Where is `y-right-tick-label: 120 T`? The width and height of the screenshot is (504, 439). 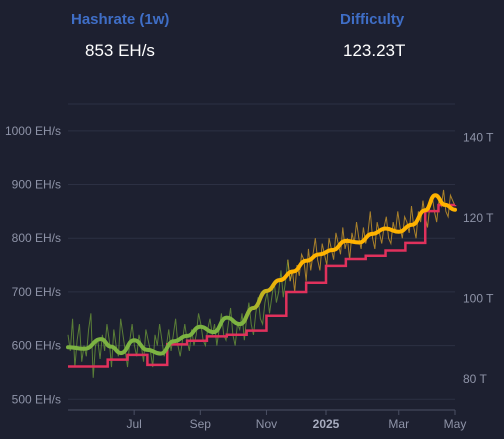
y-right-tick-label: 120 T is located at coordinates (478, 218).